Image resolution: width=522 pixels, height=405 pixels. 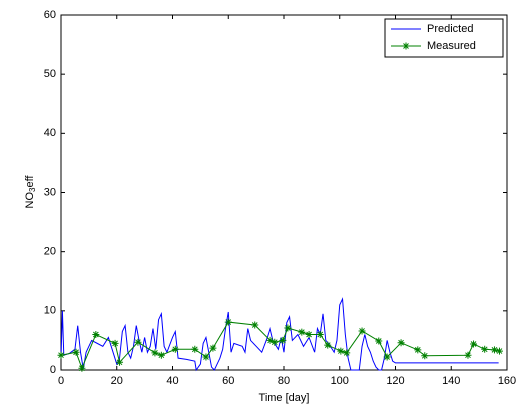 I want to click on x-tick-label: 120, so click(x=395, y=381).